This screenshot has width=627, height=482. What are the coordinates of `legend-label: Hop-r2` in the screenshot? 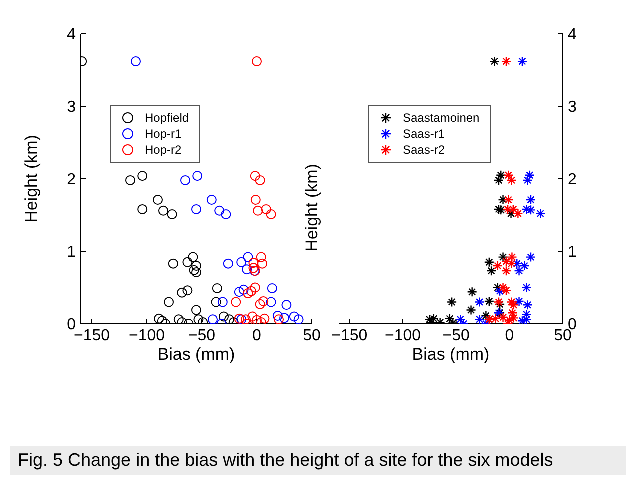 It's located at (163, 150).